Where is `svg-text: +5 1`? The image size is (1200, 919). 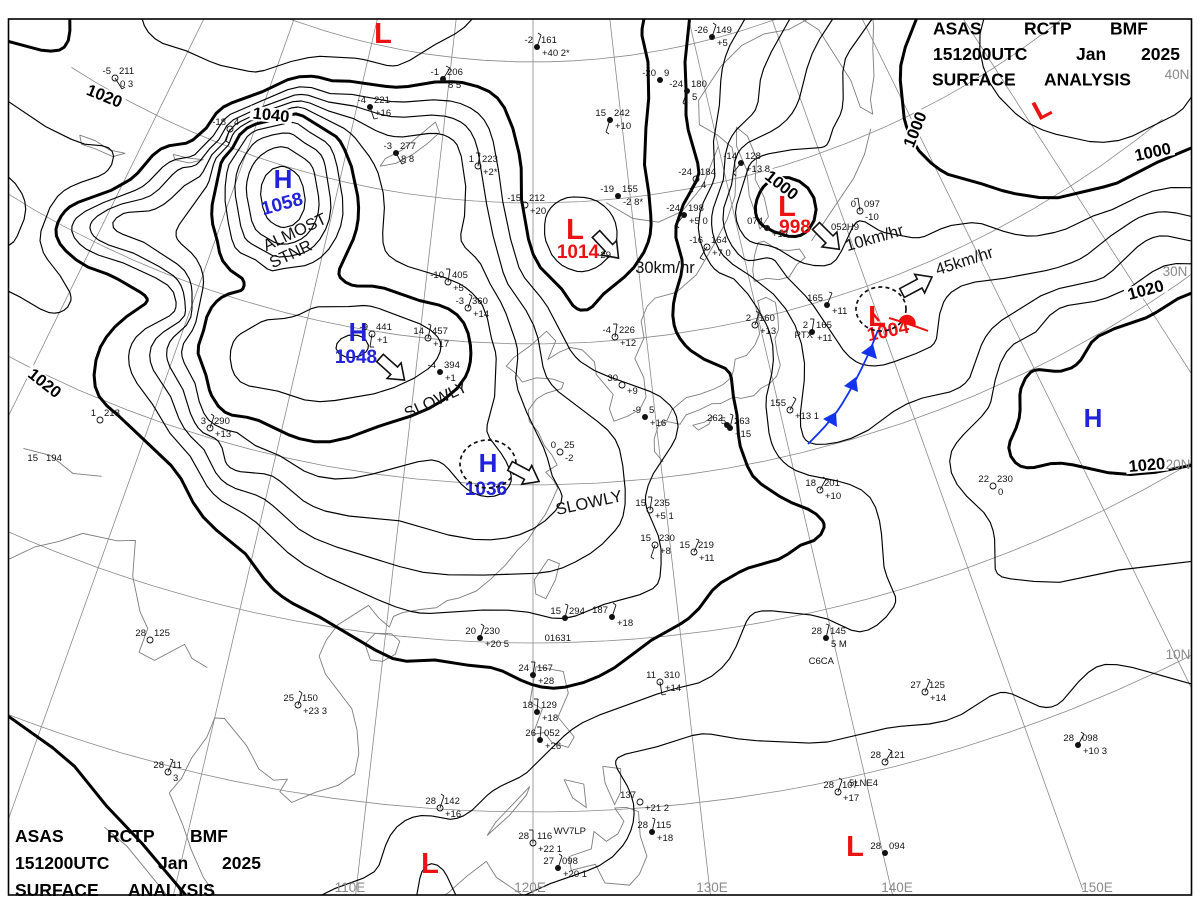
svg-text: +5 1 is located at coordinates (664, 516).